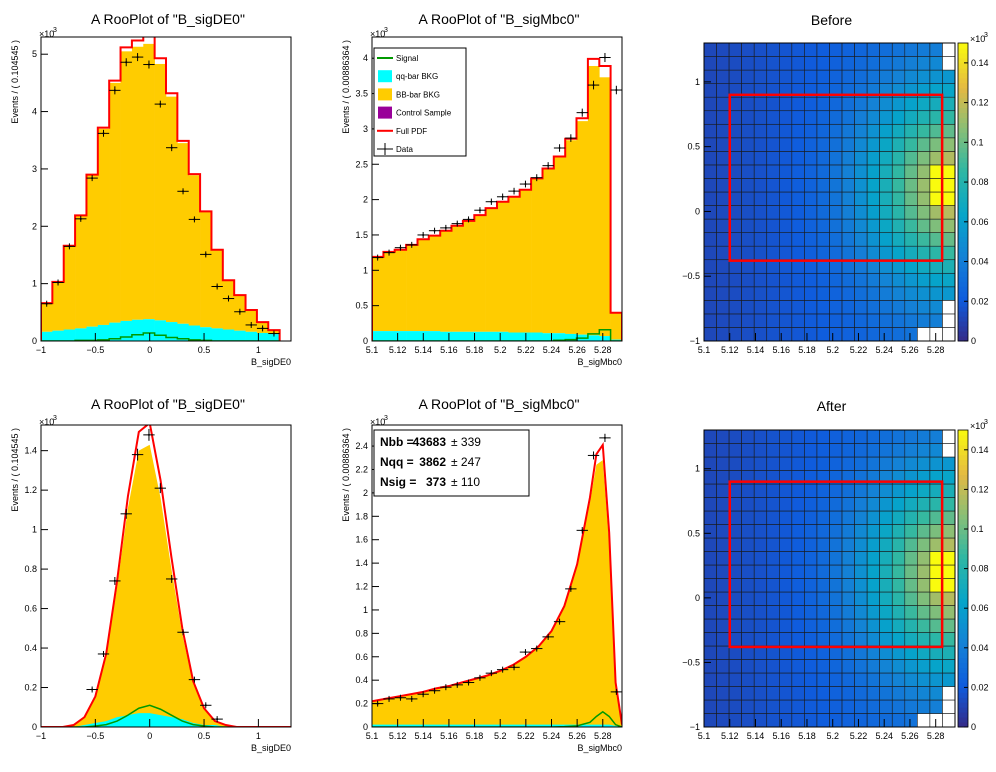  What do you see at coordinates (781, 350) in the screenshot?
I see `x-tick-label: 5.16` at bounding box center [781, 350].